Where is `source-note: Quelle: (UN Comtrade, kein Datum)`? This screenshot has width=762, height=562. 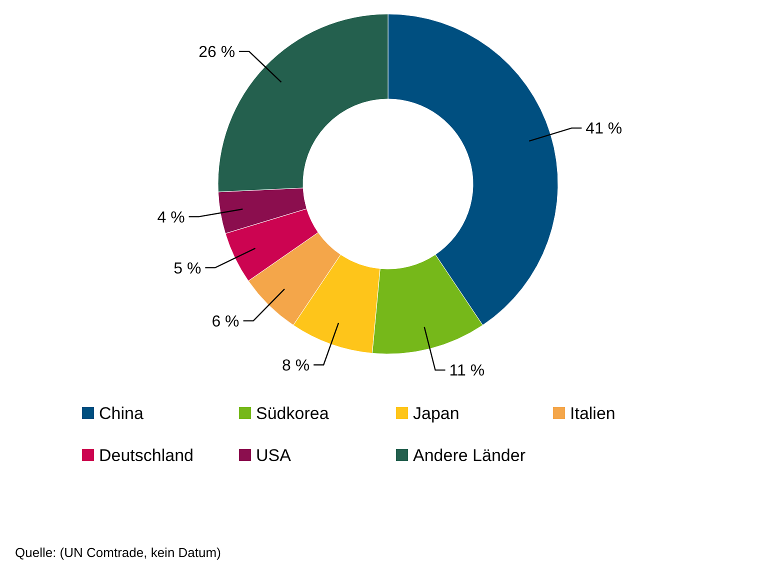
source-note: Quelle: (UN Comtrade, kein Datum) is located at coordinates (118, 552).